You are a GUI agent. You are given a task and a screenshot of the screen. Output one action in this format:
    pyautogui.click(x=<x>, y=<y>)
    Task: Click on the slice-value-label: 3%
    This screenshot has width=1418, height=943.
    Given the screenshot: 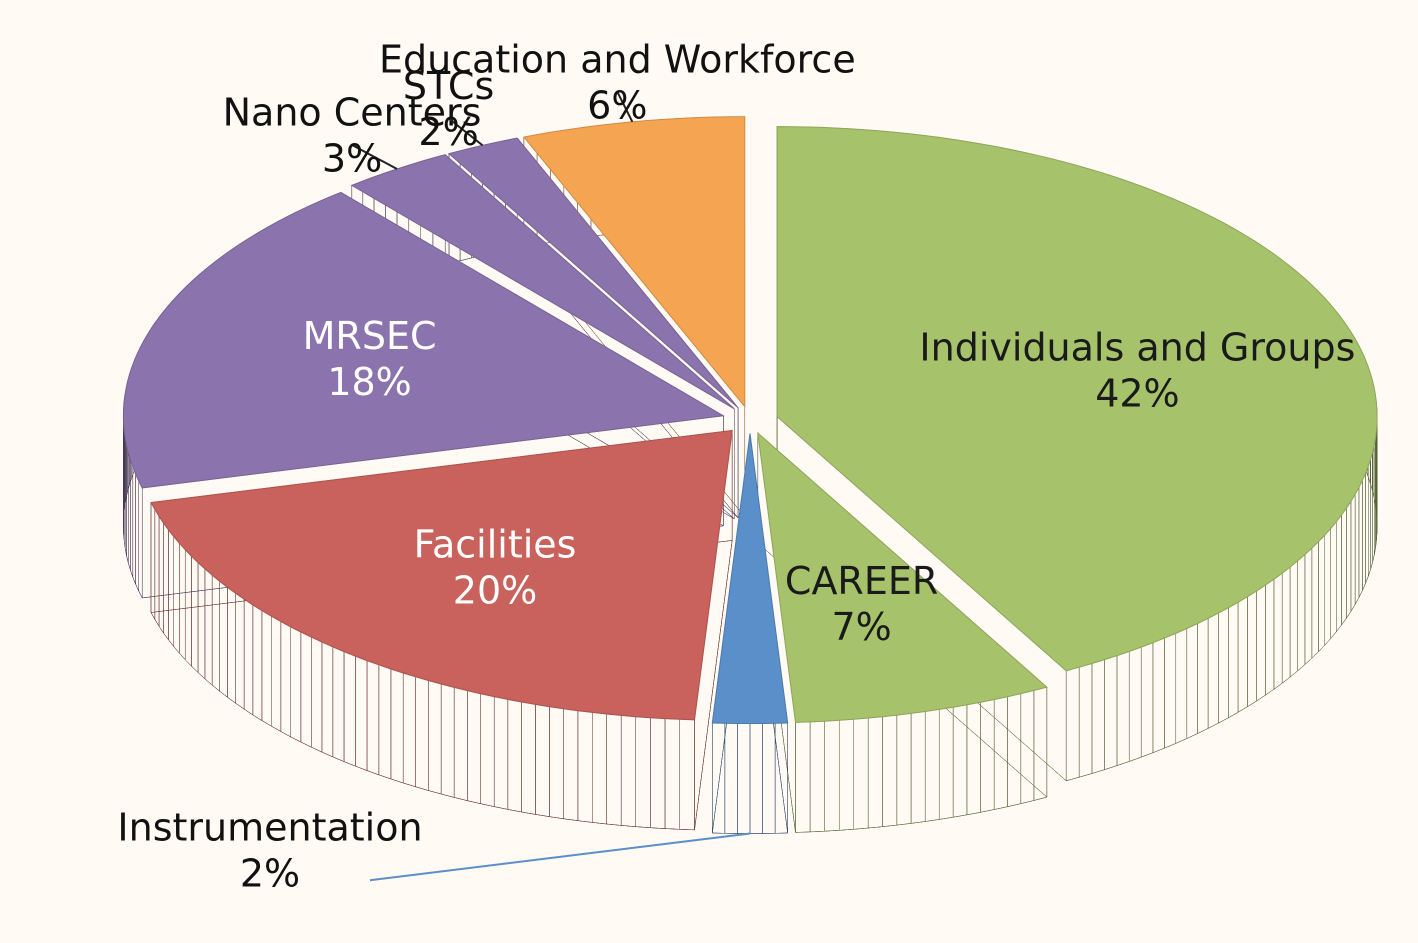 What is the action you would take?
    pyautogui.click(x=352, y=158)
    